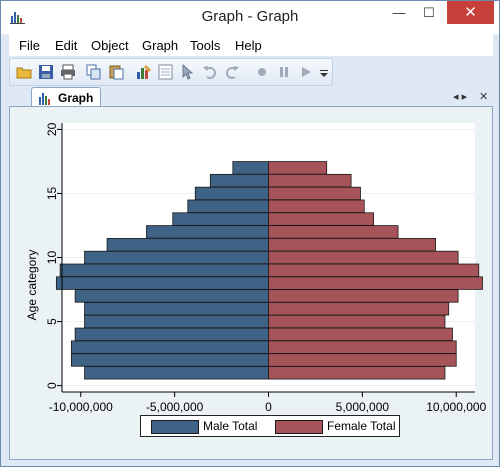 The image size is (500, 467). Describe the element at coordinates (361, 426) in the screenshot. I see `legend-label-female: Female Total` at that location.